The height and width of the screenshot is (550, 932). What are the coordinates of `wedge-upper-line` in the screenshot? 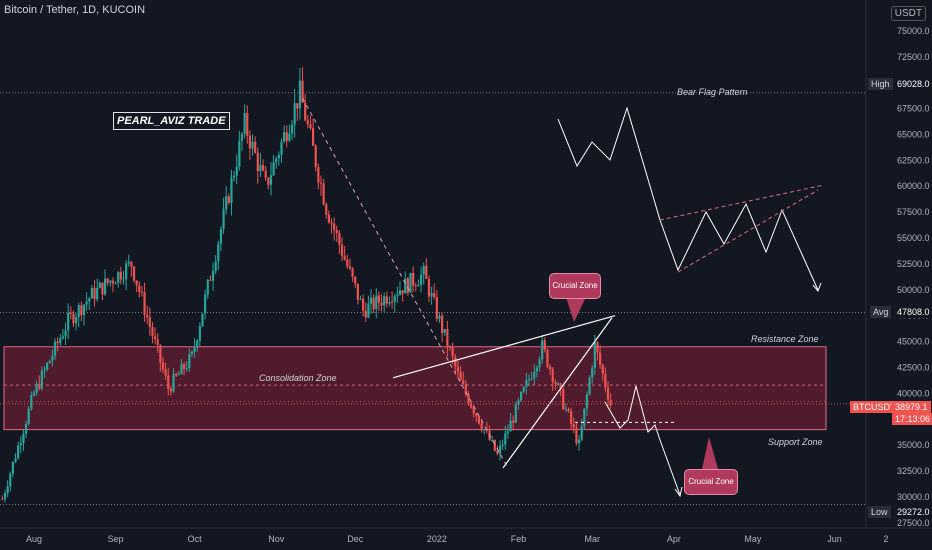 It's located at (504, 347).